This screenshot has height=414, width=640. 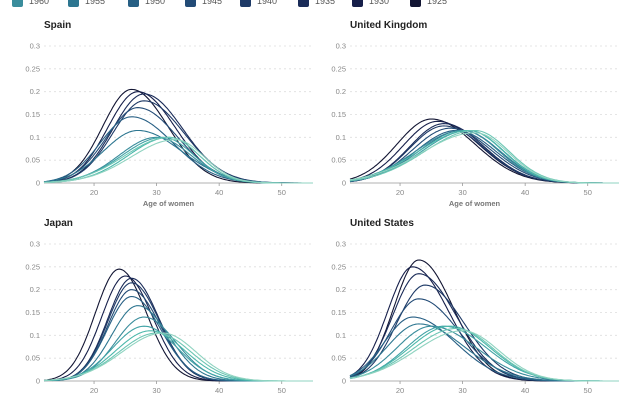 I want to click on legend-label: 1940, so click(x=267, y=3).